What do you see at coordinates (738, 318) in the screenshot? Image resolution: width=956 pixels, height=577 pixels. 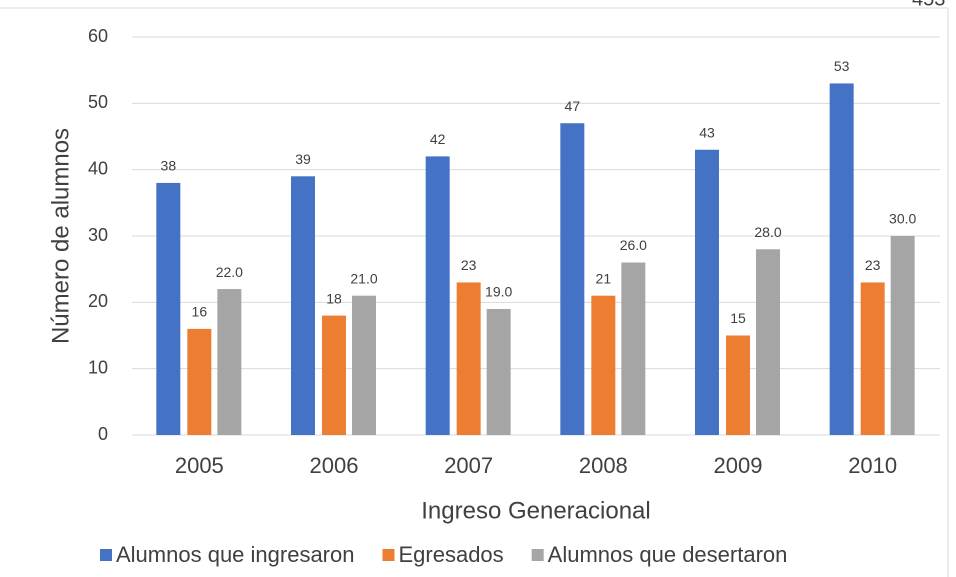 I see `data-label: 15` at bounding box center [738, 318].